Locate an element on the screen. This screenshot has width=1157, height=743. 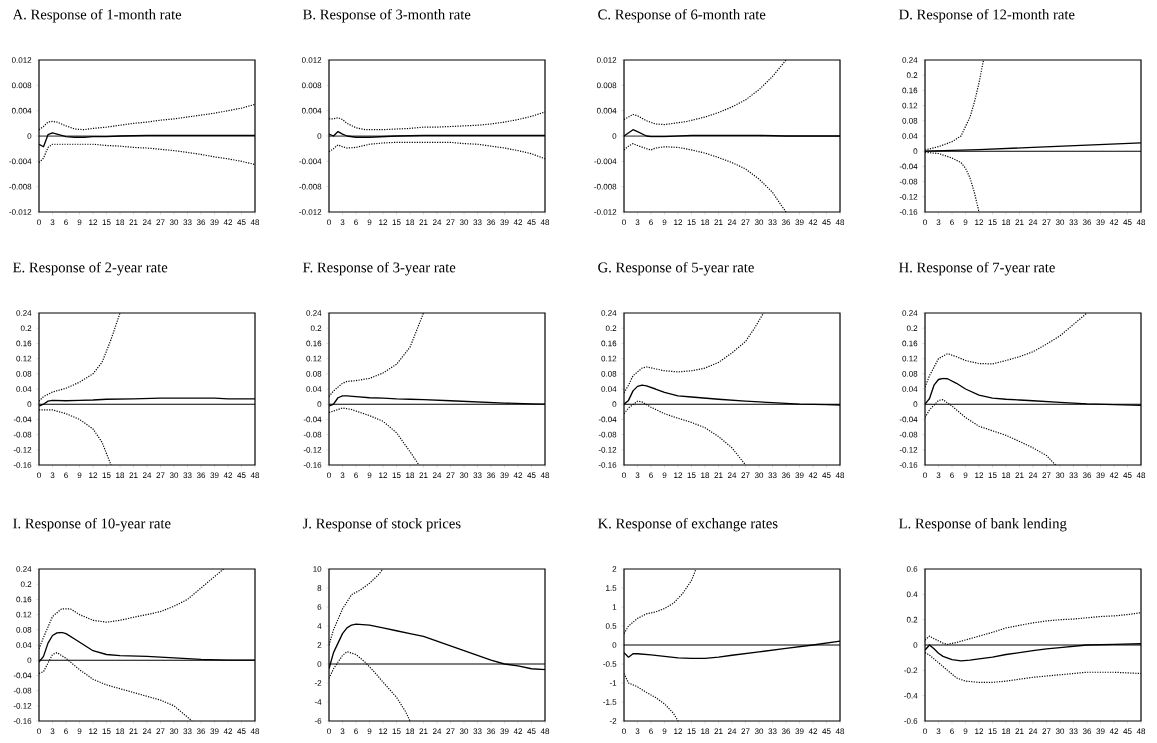
chart-title: C. Response of 6-month rate is located at coordinates (682, 15).